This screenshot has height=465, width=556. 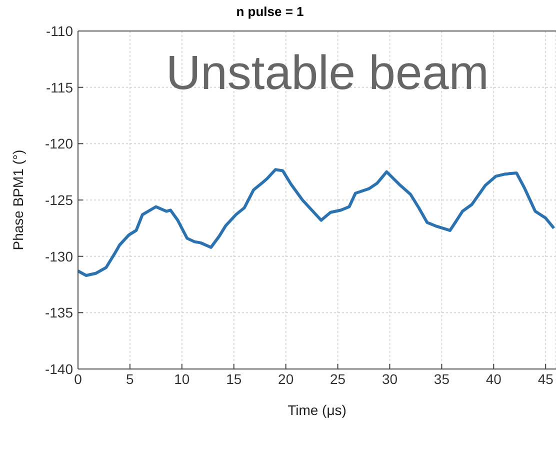 I want to click on chart-title: n pulse = 1, so click(x=270, y=11).